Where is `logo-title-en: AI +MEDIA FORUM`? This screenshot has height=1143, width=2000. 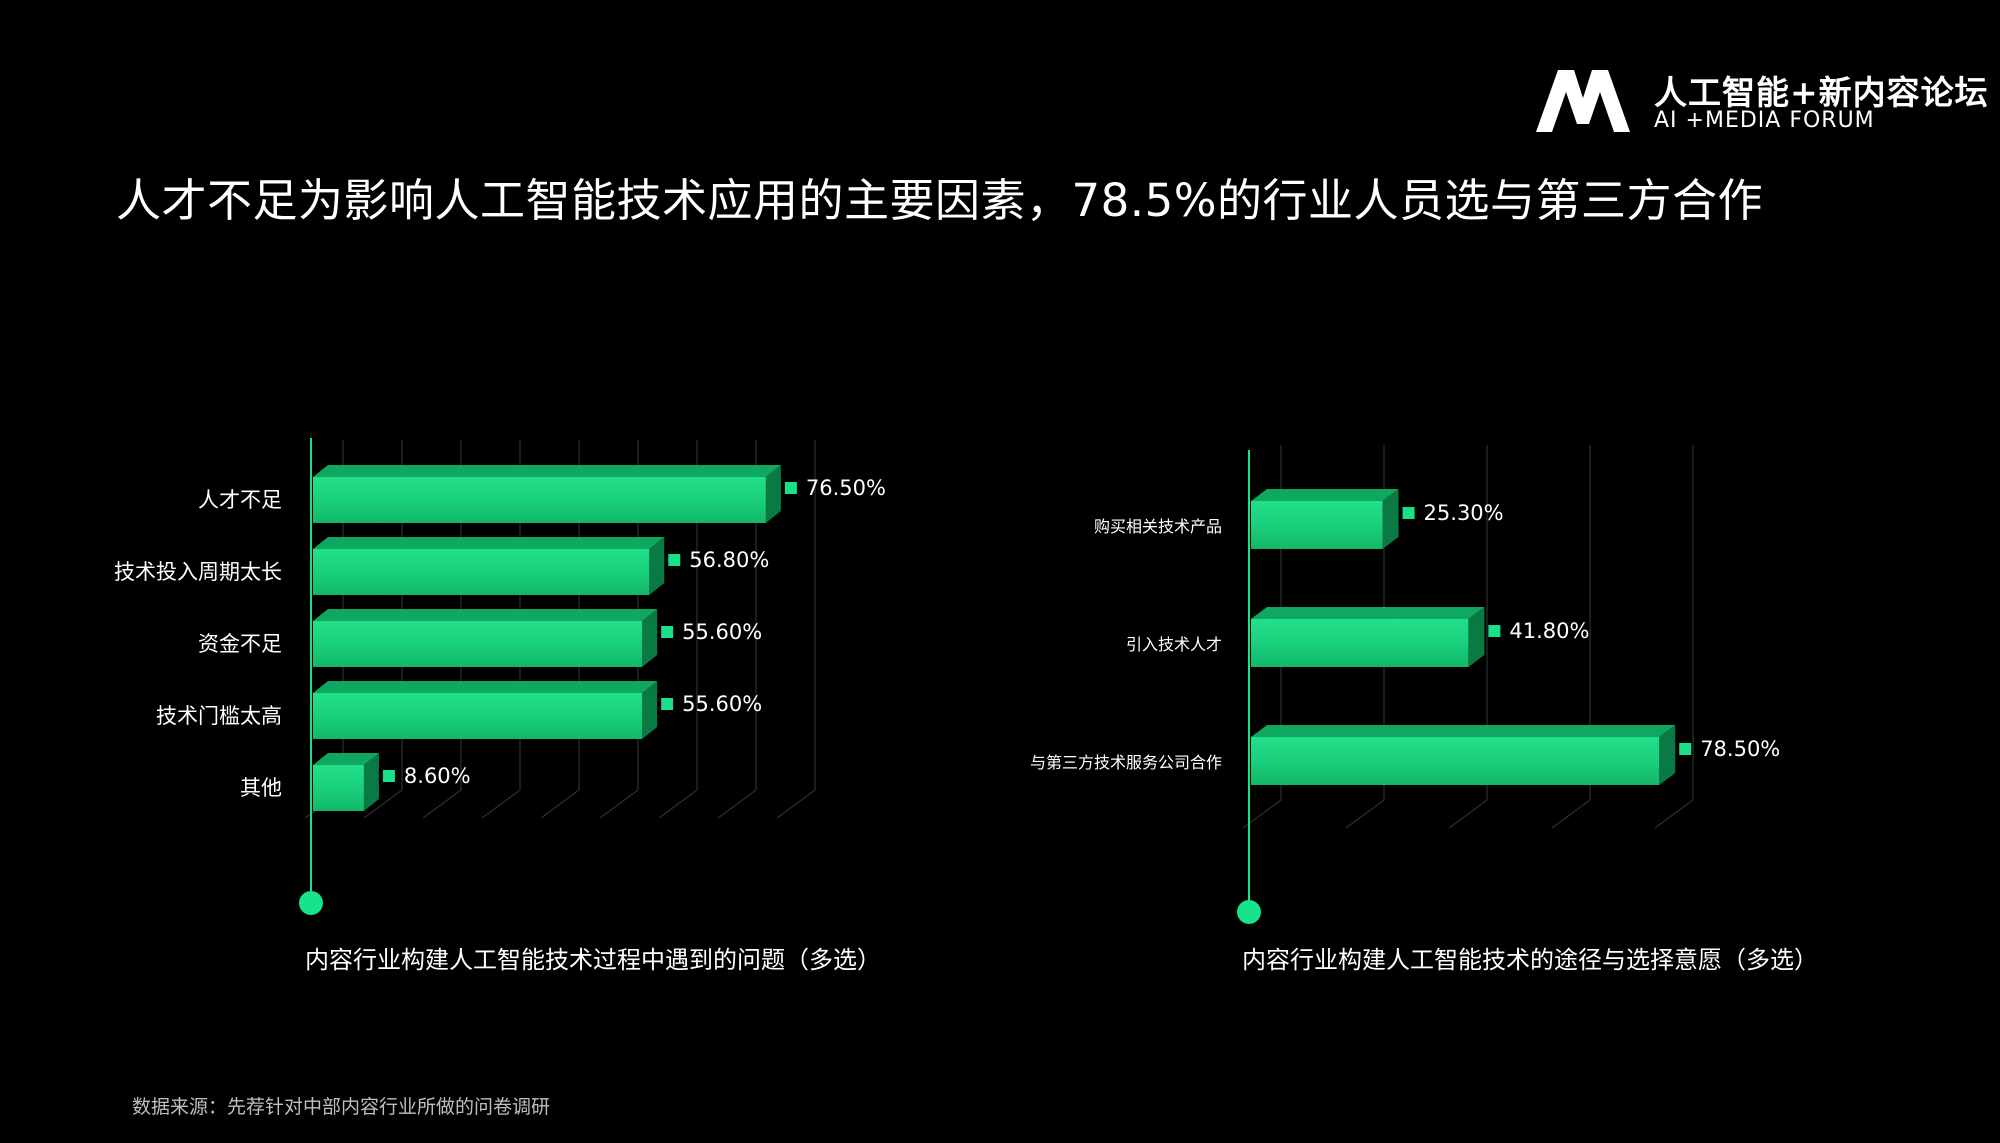 logo-title-en: AI +MEDIA FORUM is located at coordinates (1764, 120).